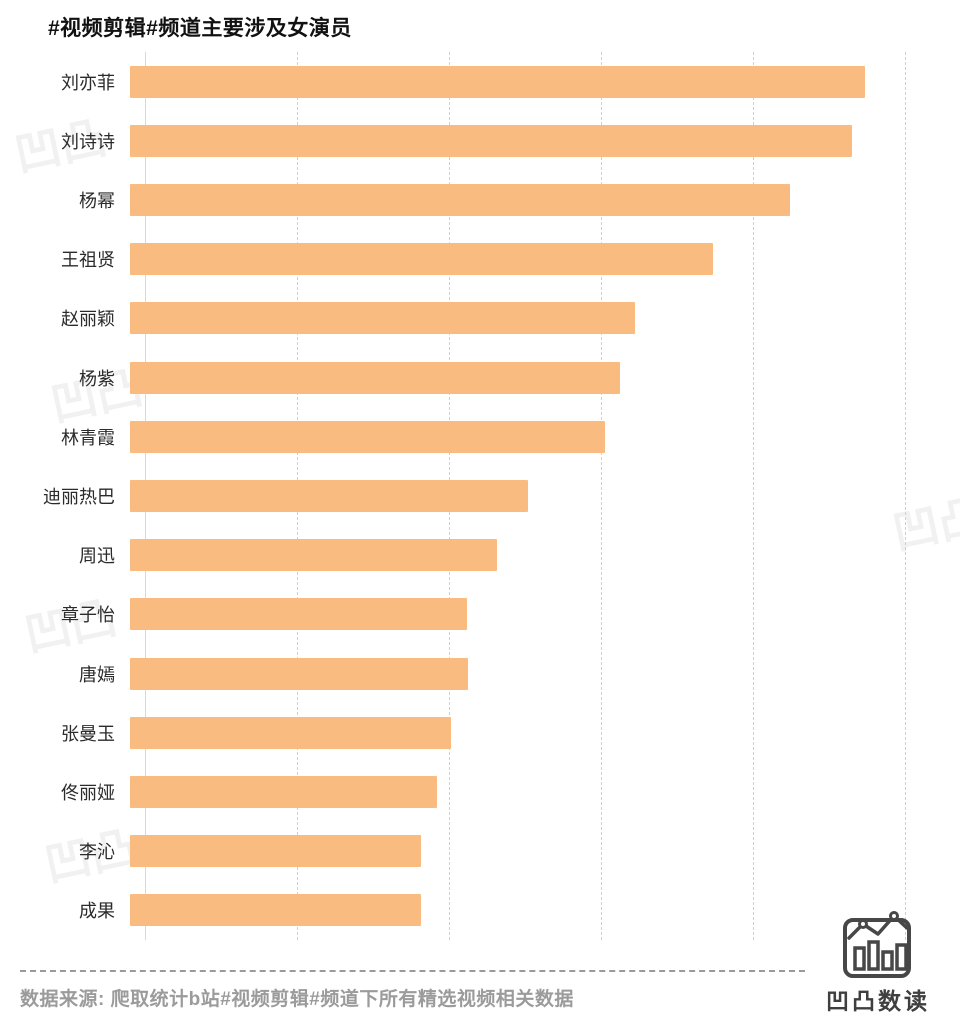 This screenshot has height=1030, width=960. Describe the element at coordinates (877, 944) in the screenshot. I see `bar-chart-with-trendline-icon` at that location.